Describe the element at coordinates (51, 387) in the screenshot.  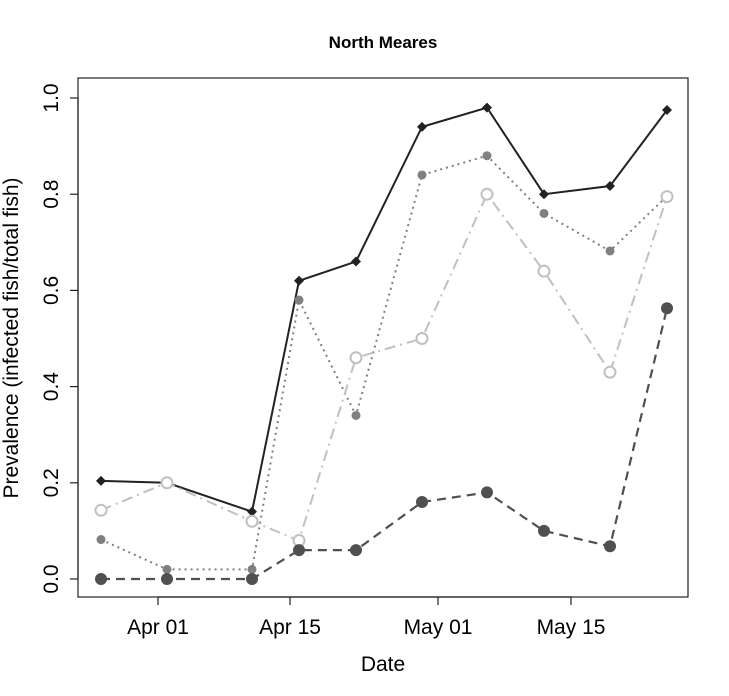
I see `y-tick-label: 0.4` at that location.